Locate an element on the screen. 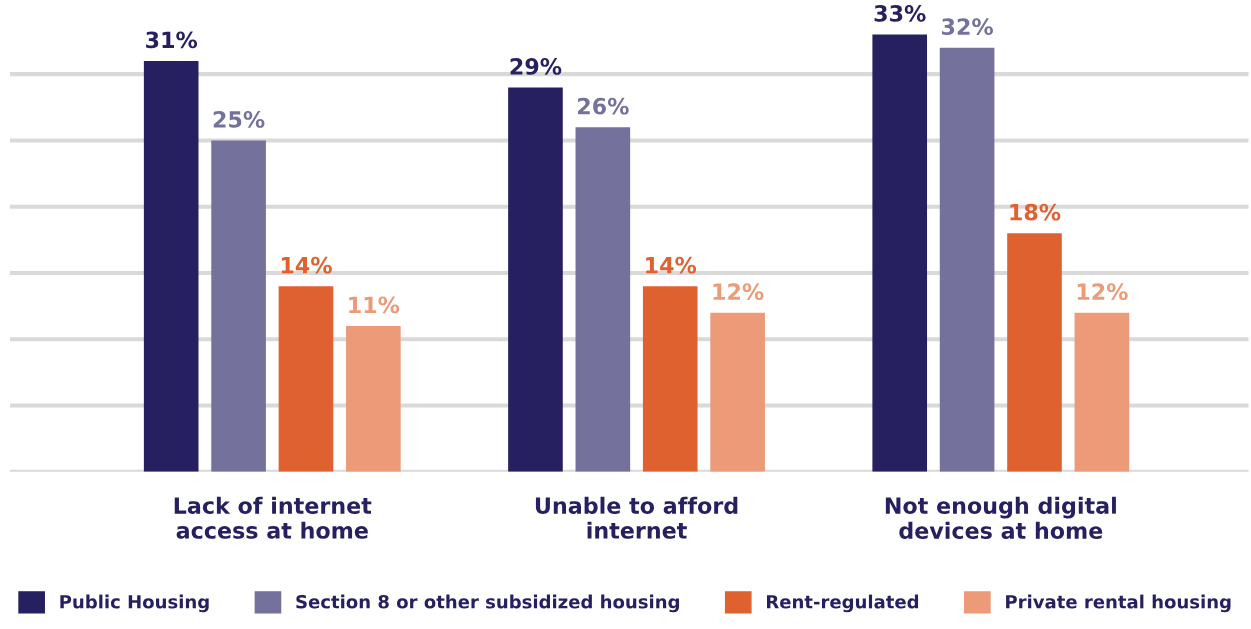 This screenshot has height=629, width=1251. legend-label: Private rental housing is located at coordinates (1118, 603).